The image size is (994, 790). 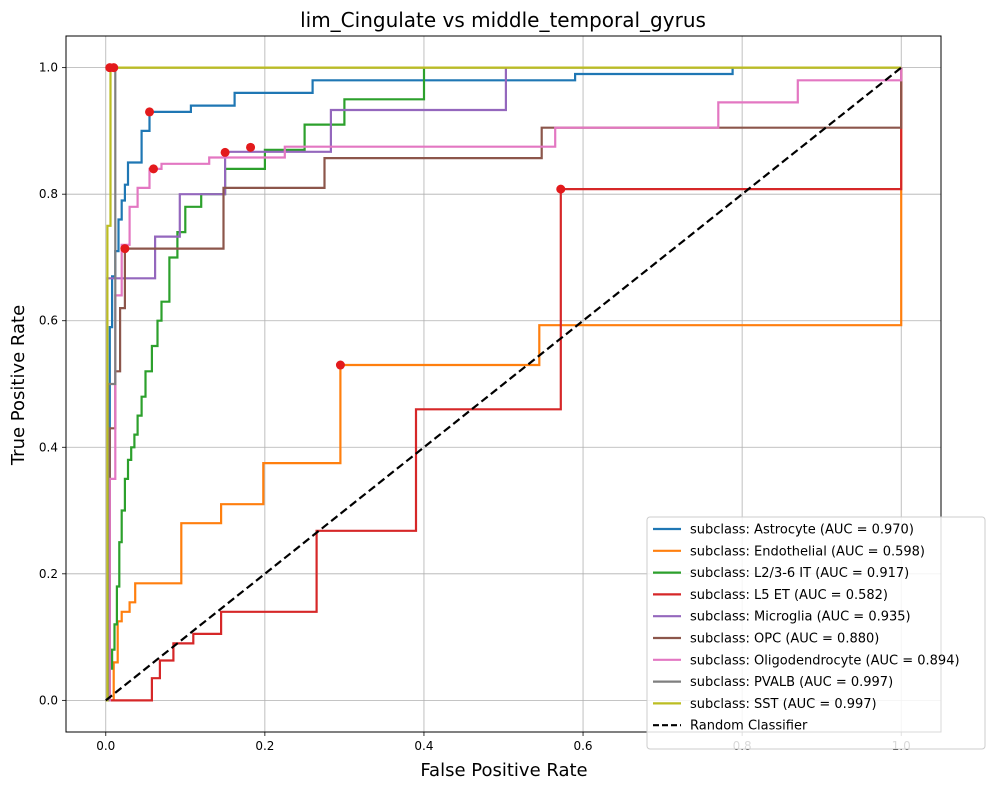 What do you see at coordinates (48, 574) in the screenshot?
I see `y-tick-label: 0.2` at bounding box center [48, 574].